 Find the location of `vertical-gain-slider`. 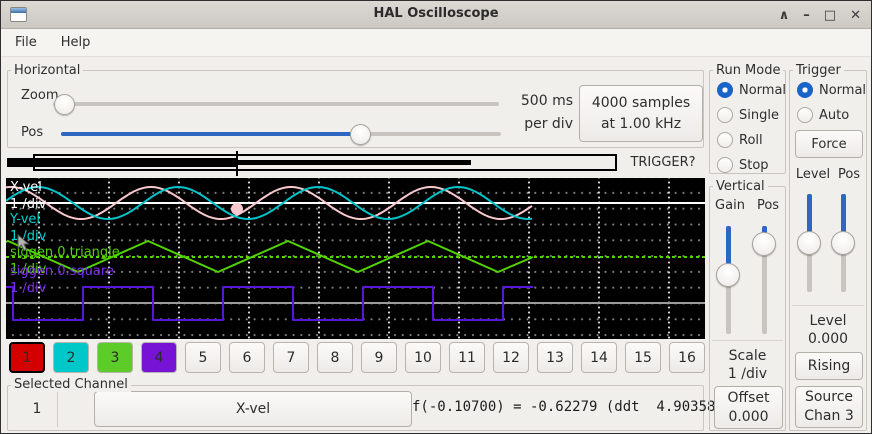

vertical-gain-slider is located at coordinates (728, 280).